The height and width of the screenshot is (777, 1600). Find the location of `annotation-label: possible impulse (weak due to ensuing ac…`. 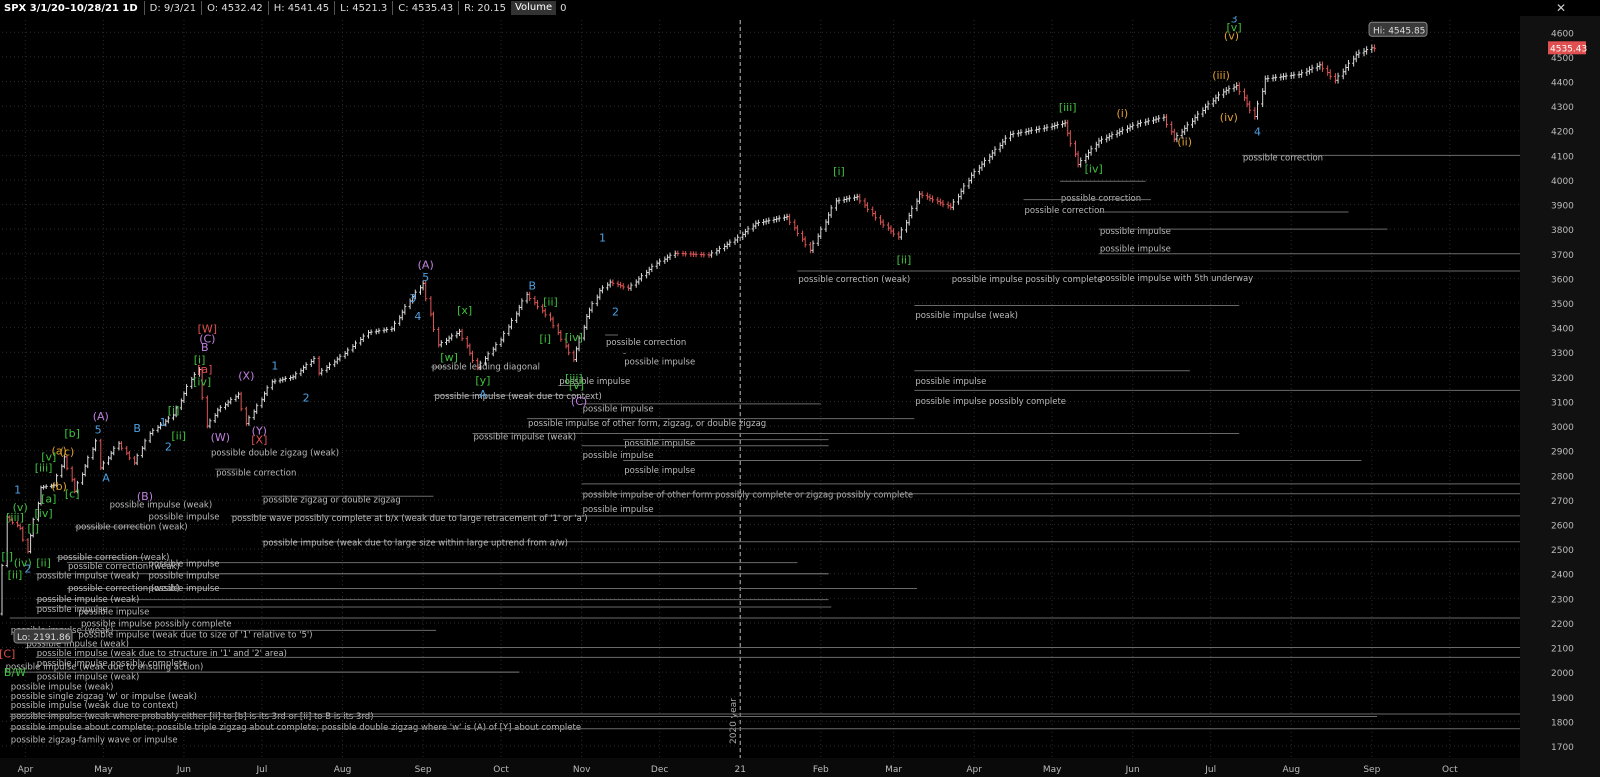

annotation-label: possible impulse (weak due to ensuing ac… is located at coordinates (105, 668).